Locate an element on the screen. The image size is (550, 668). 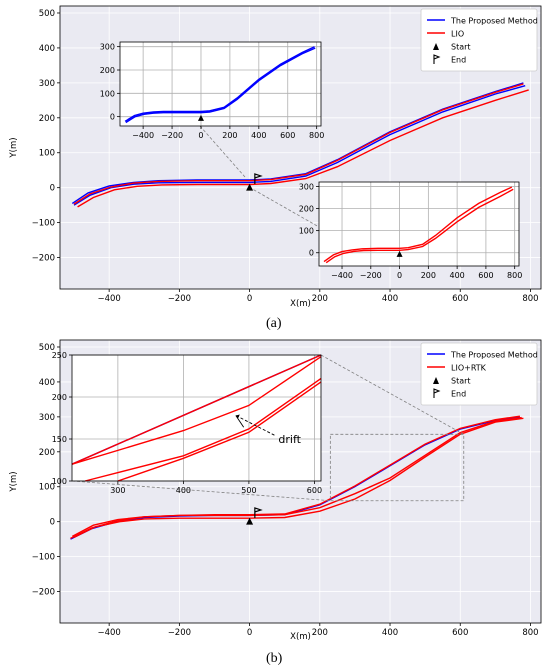
chart-b-tick-label-x: 400 is located at coordinates (390, 633).